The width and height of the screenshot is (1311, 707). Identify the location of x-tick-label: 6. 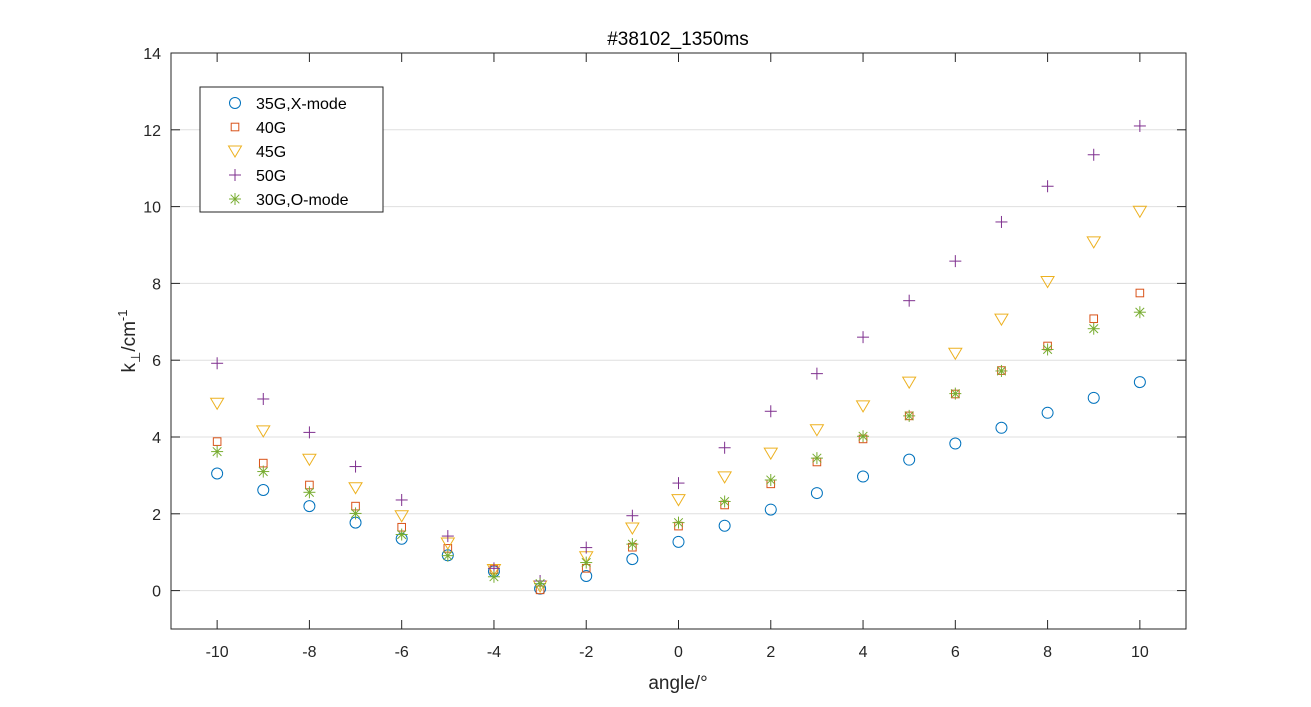
(955, 652).